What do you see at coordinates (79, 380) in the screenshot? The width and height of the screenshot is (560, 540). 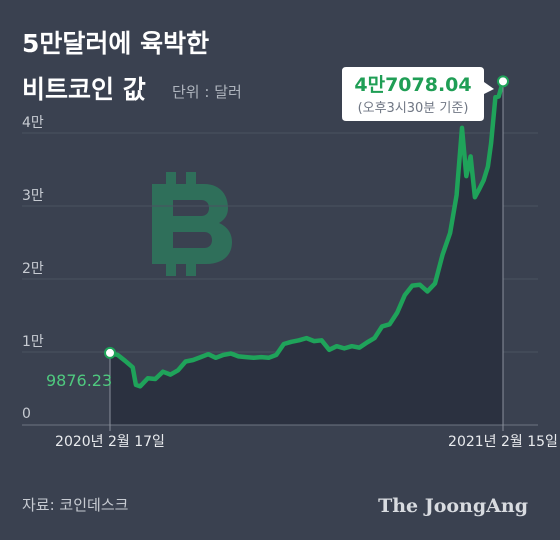 I see `start-value-label: 9876.23` at bounding box center [79, 380].